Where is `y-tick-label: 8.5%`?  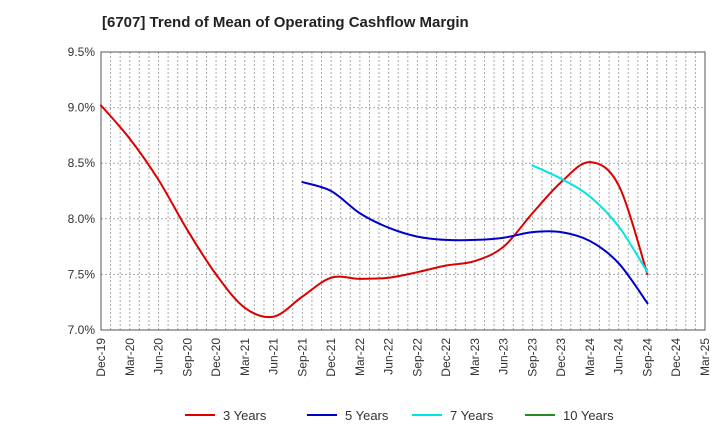
y-tick-label: 8.5% is located at coordinates (82, 163).